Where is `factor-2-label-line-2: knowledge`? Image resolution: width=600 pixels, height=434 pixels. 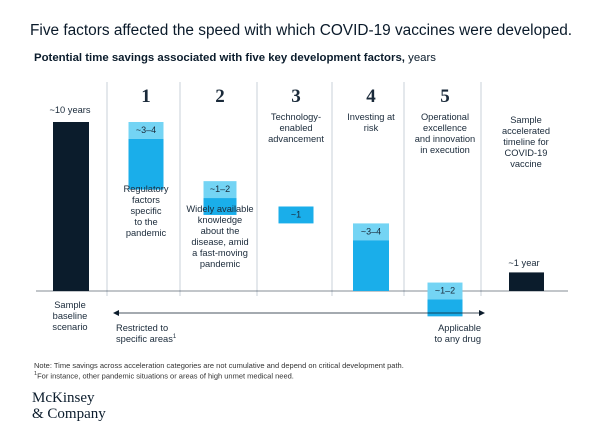
factor-2-label-line-2: knowledge is located at coordinates (220, 220).